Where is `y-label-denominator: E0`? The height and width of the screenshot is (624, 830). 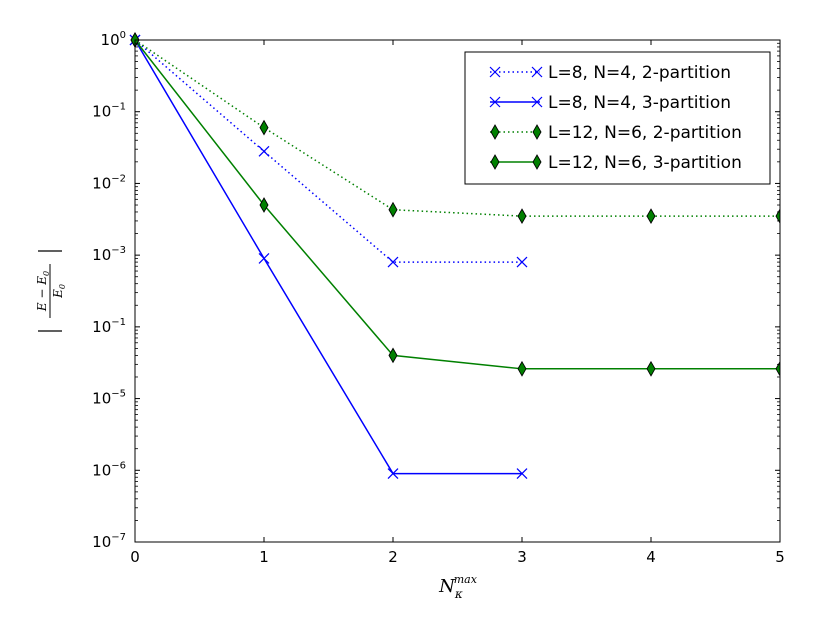 y-label-denominator: E0 is located at coordinates (59, 291).